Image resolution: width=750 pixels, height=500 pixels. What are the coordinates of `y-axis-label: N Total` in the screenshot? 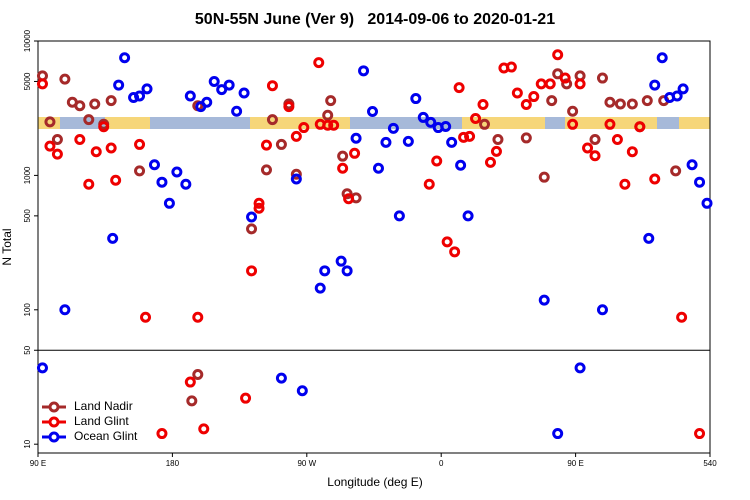 It's located at (7, 246).